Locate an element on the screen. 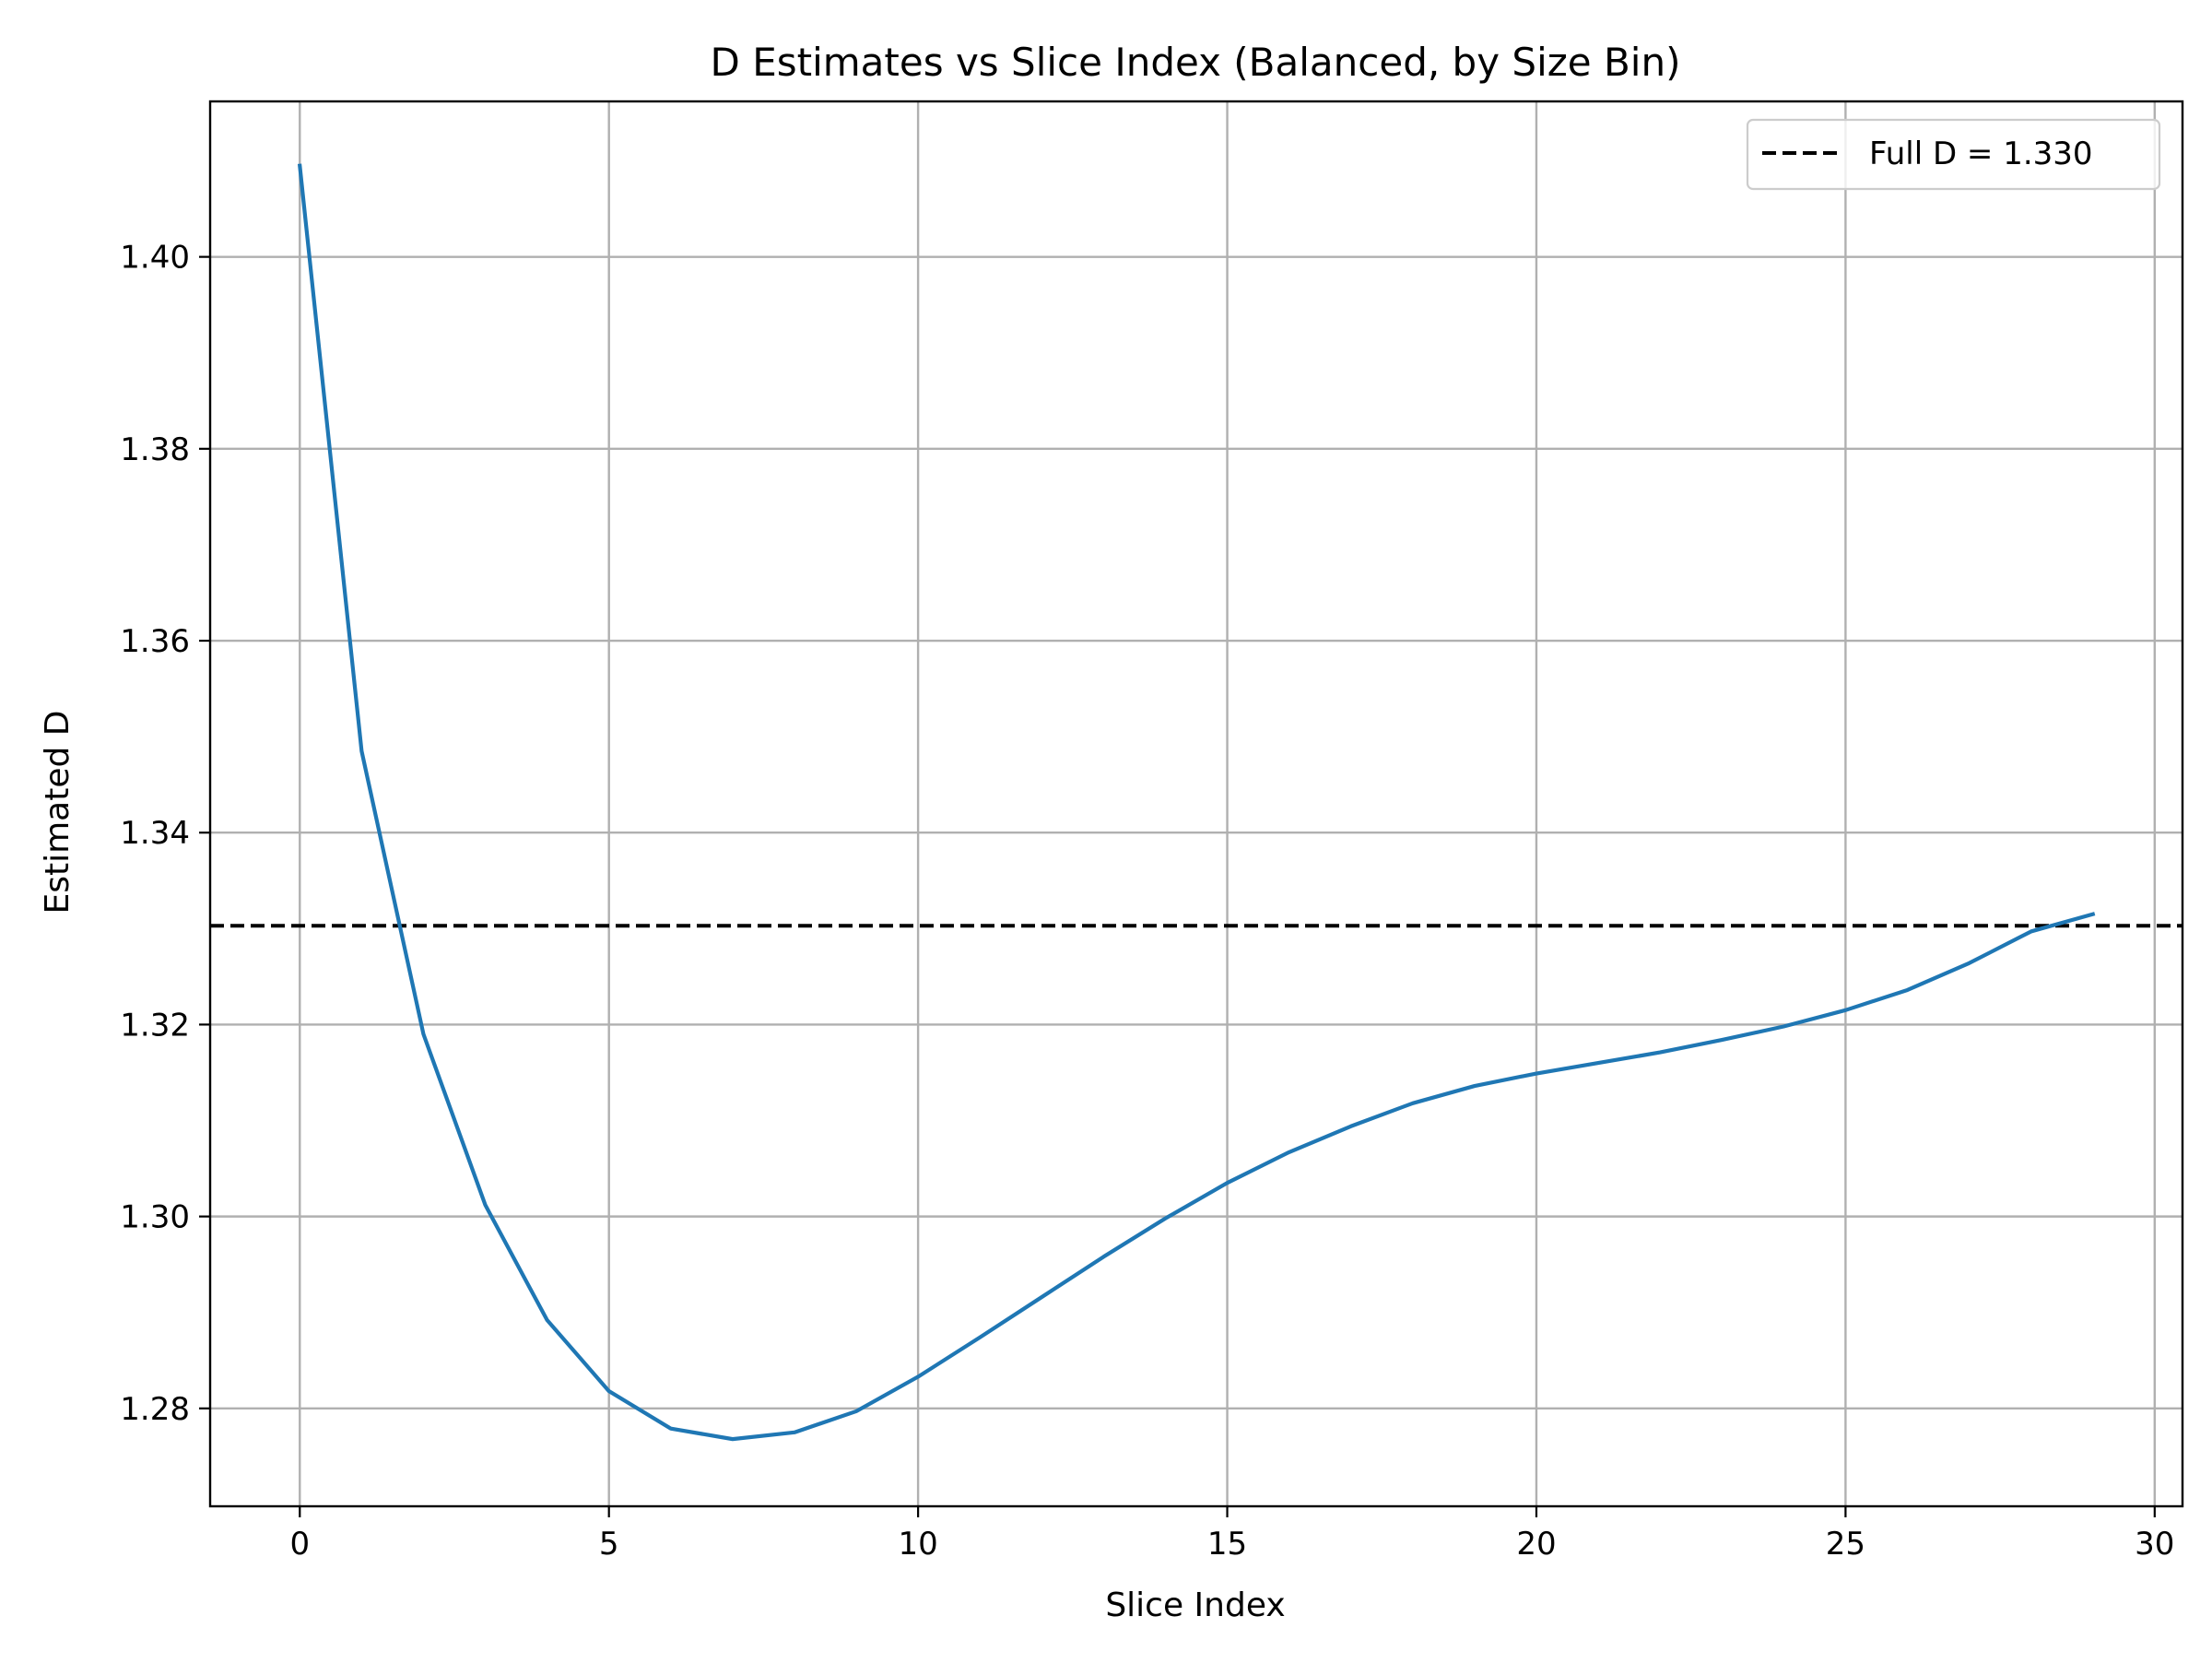 The height and width of the screenshot is (1663, 2212). legend: Full D = 1.330 is located at coordinates (1953, 154).